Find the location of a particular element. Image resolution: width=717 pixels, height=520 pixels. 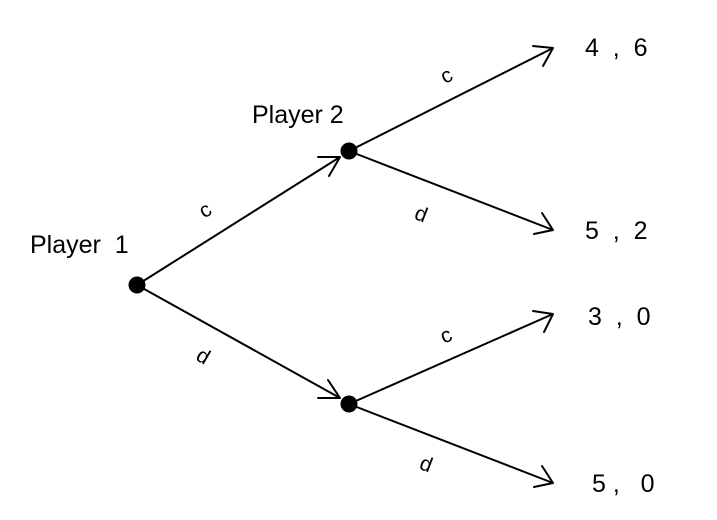

payoff-dc: 3 , 0 is located at coordinates (619, 317).